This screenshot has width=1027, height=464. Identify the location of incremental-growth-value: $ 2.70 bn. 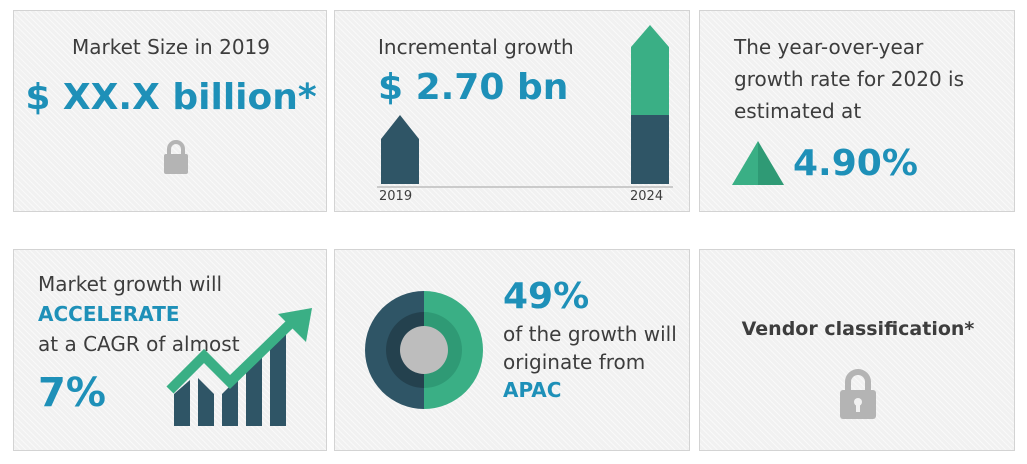
(473, 87).